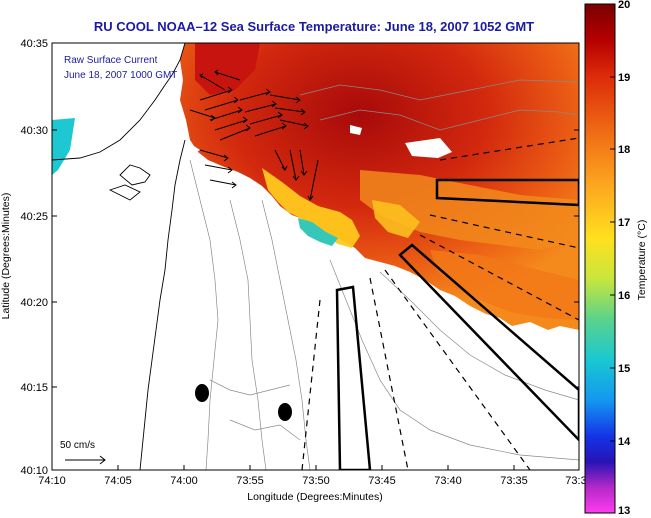  What do you see at coordinates (624, 511) in the screenshot?
I see `colorbar-tick-label: 13` at bounding box center [624, 511].